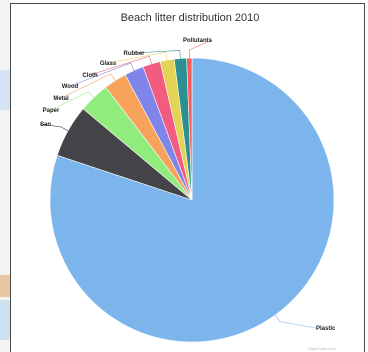 This screenshot has height=352, width=368. What do you see at coordinates (70, 87) in the screenshot?
I see `slice-label-wood: Wood` at bounding box center [70, 87].